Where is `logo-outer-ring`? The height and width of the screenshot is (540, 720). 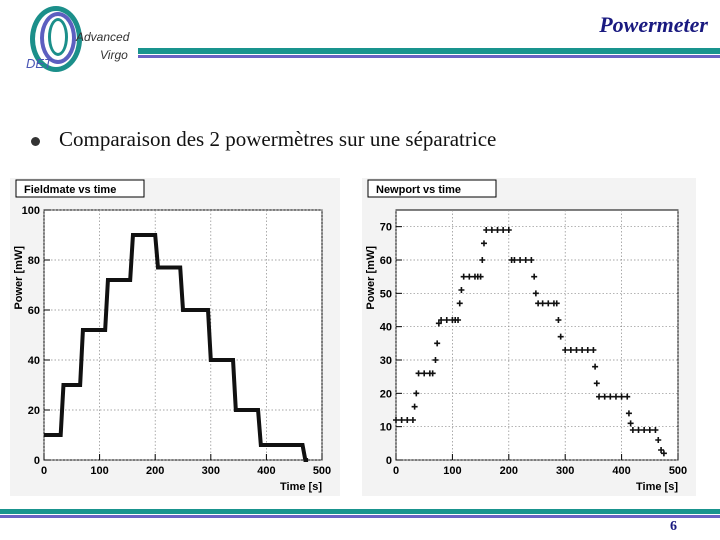
logo-outer-ring is located at coordinates (56, 39).